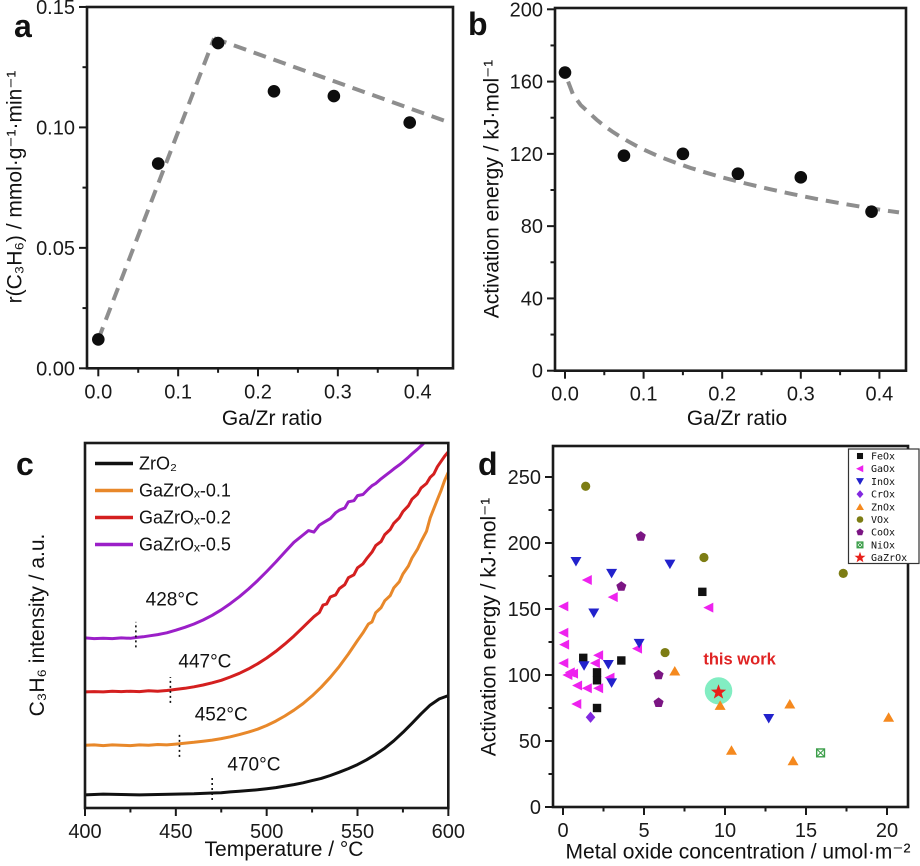  I want to click on svg-text: 0.15, so click(55, 9).